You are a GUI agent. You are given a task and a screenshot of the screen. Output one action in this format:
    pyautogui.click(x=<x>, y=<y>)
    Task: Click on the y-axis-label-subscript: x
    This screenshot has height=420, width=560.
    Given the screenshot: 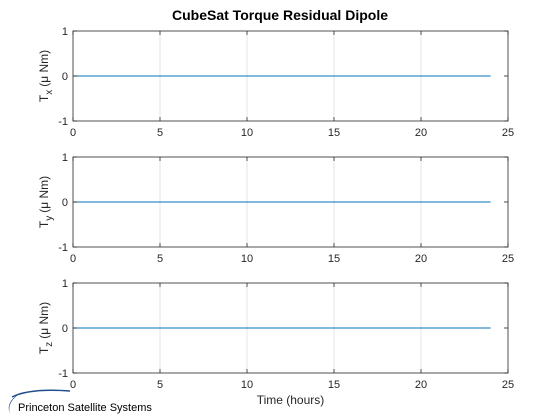 What is the action you would take?
    pyautogui.click(x=49, y=92)
    